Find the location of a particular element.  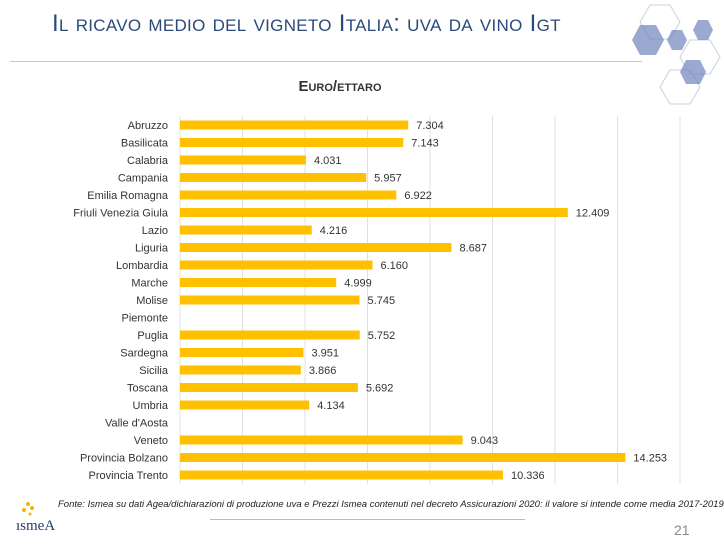

data-label: 5.752 is located at coordinates (382, 336).